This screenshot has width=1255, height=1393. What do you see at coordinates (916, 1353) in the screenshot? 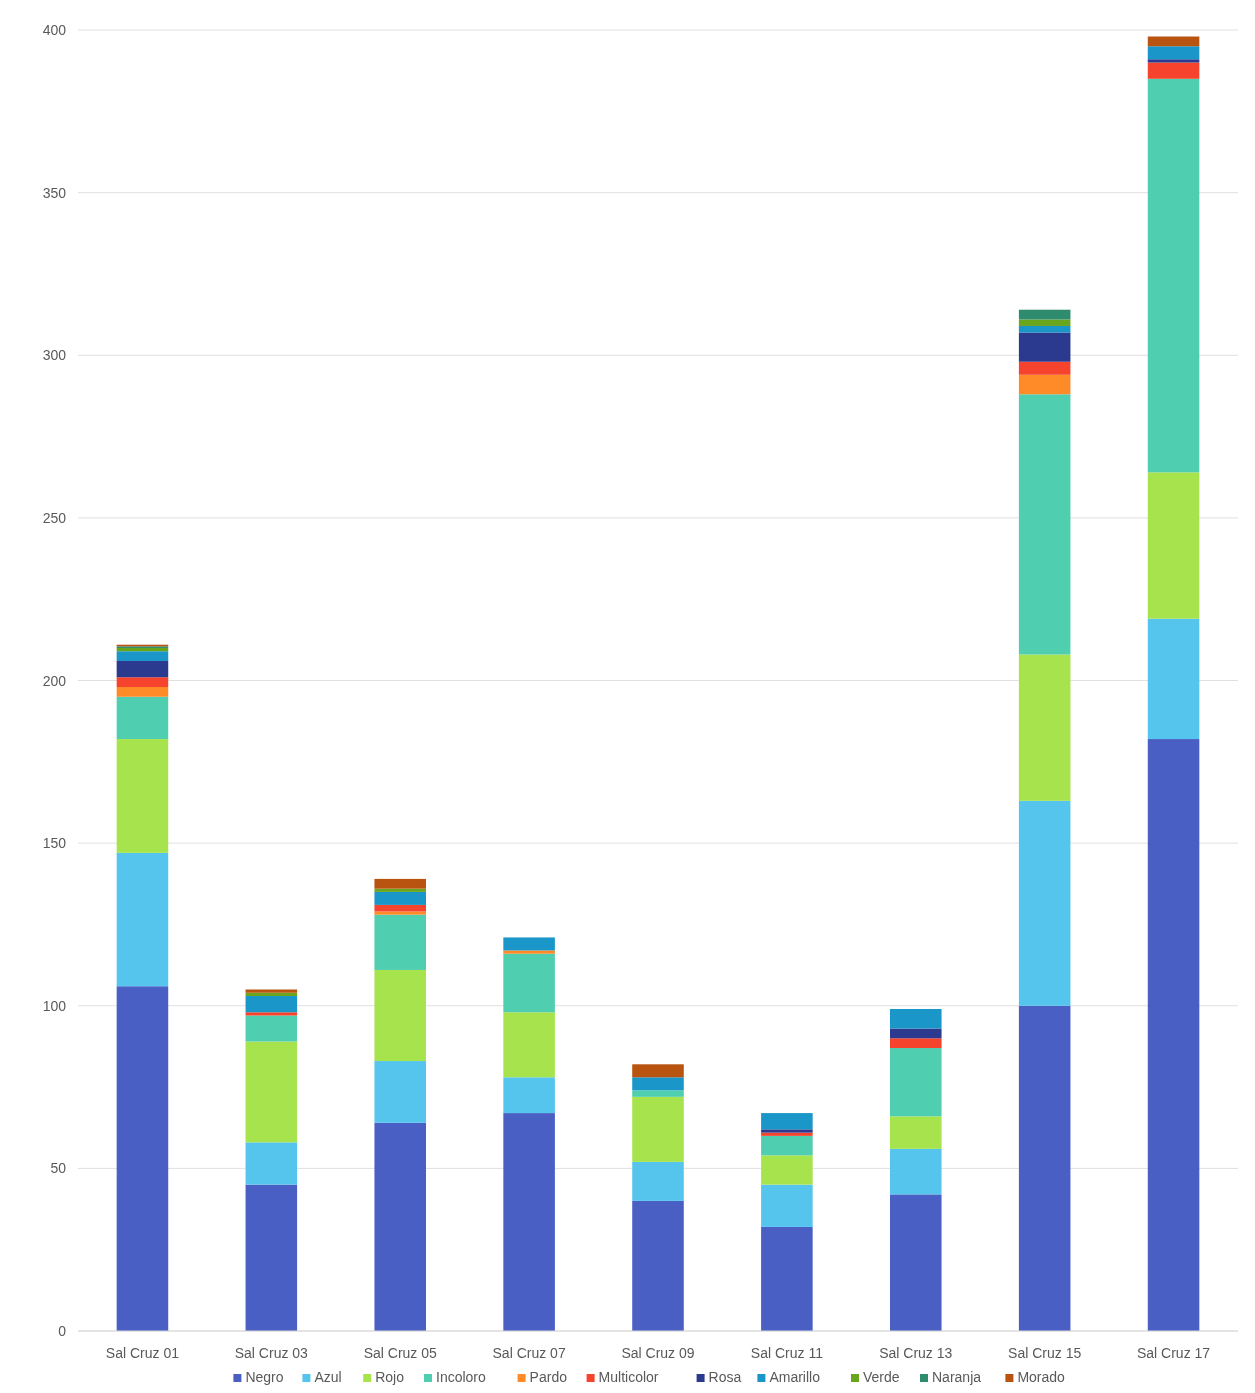
I see `x-tick-label: Sal Cruz 13` at bounding box center [916, 1353].